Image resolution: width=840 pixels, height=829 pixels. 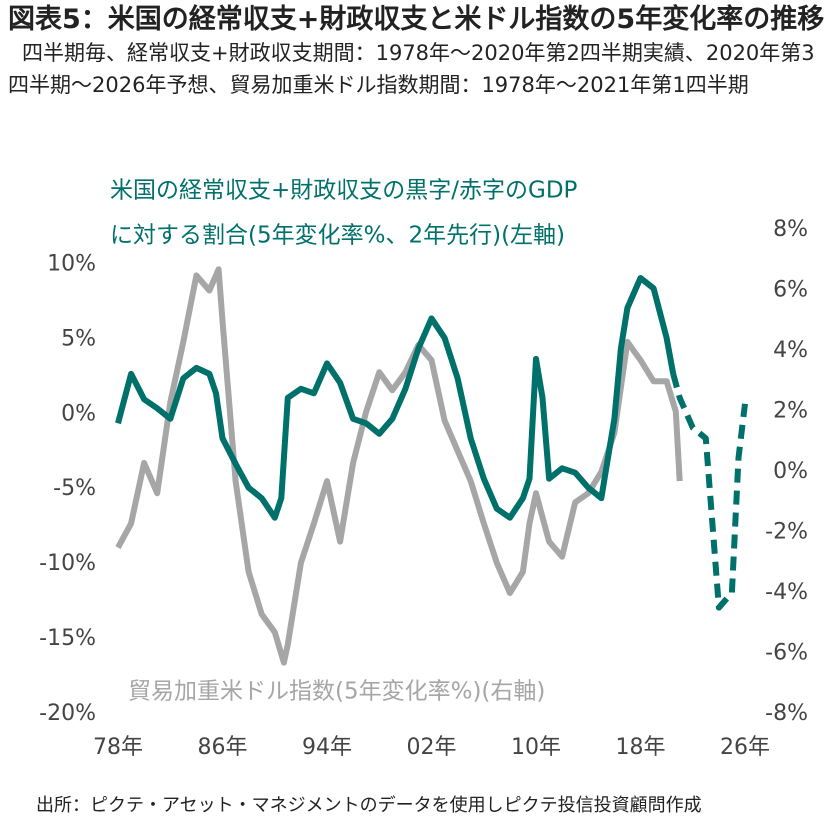 What do you see at coordinates (790, 411) in the screenshot?
I see `y2-tick-label: 2%` at bounding box center [790, 411].